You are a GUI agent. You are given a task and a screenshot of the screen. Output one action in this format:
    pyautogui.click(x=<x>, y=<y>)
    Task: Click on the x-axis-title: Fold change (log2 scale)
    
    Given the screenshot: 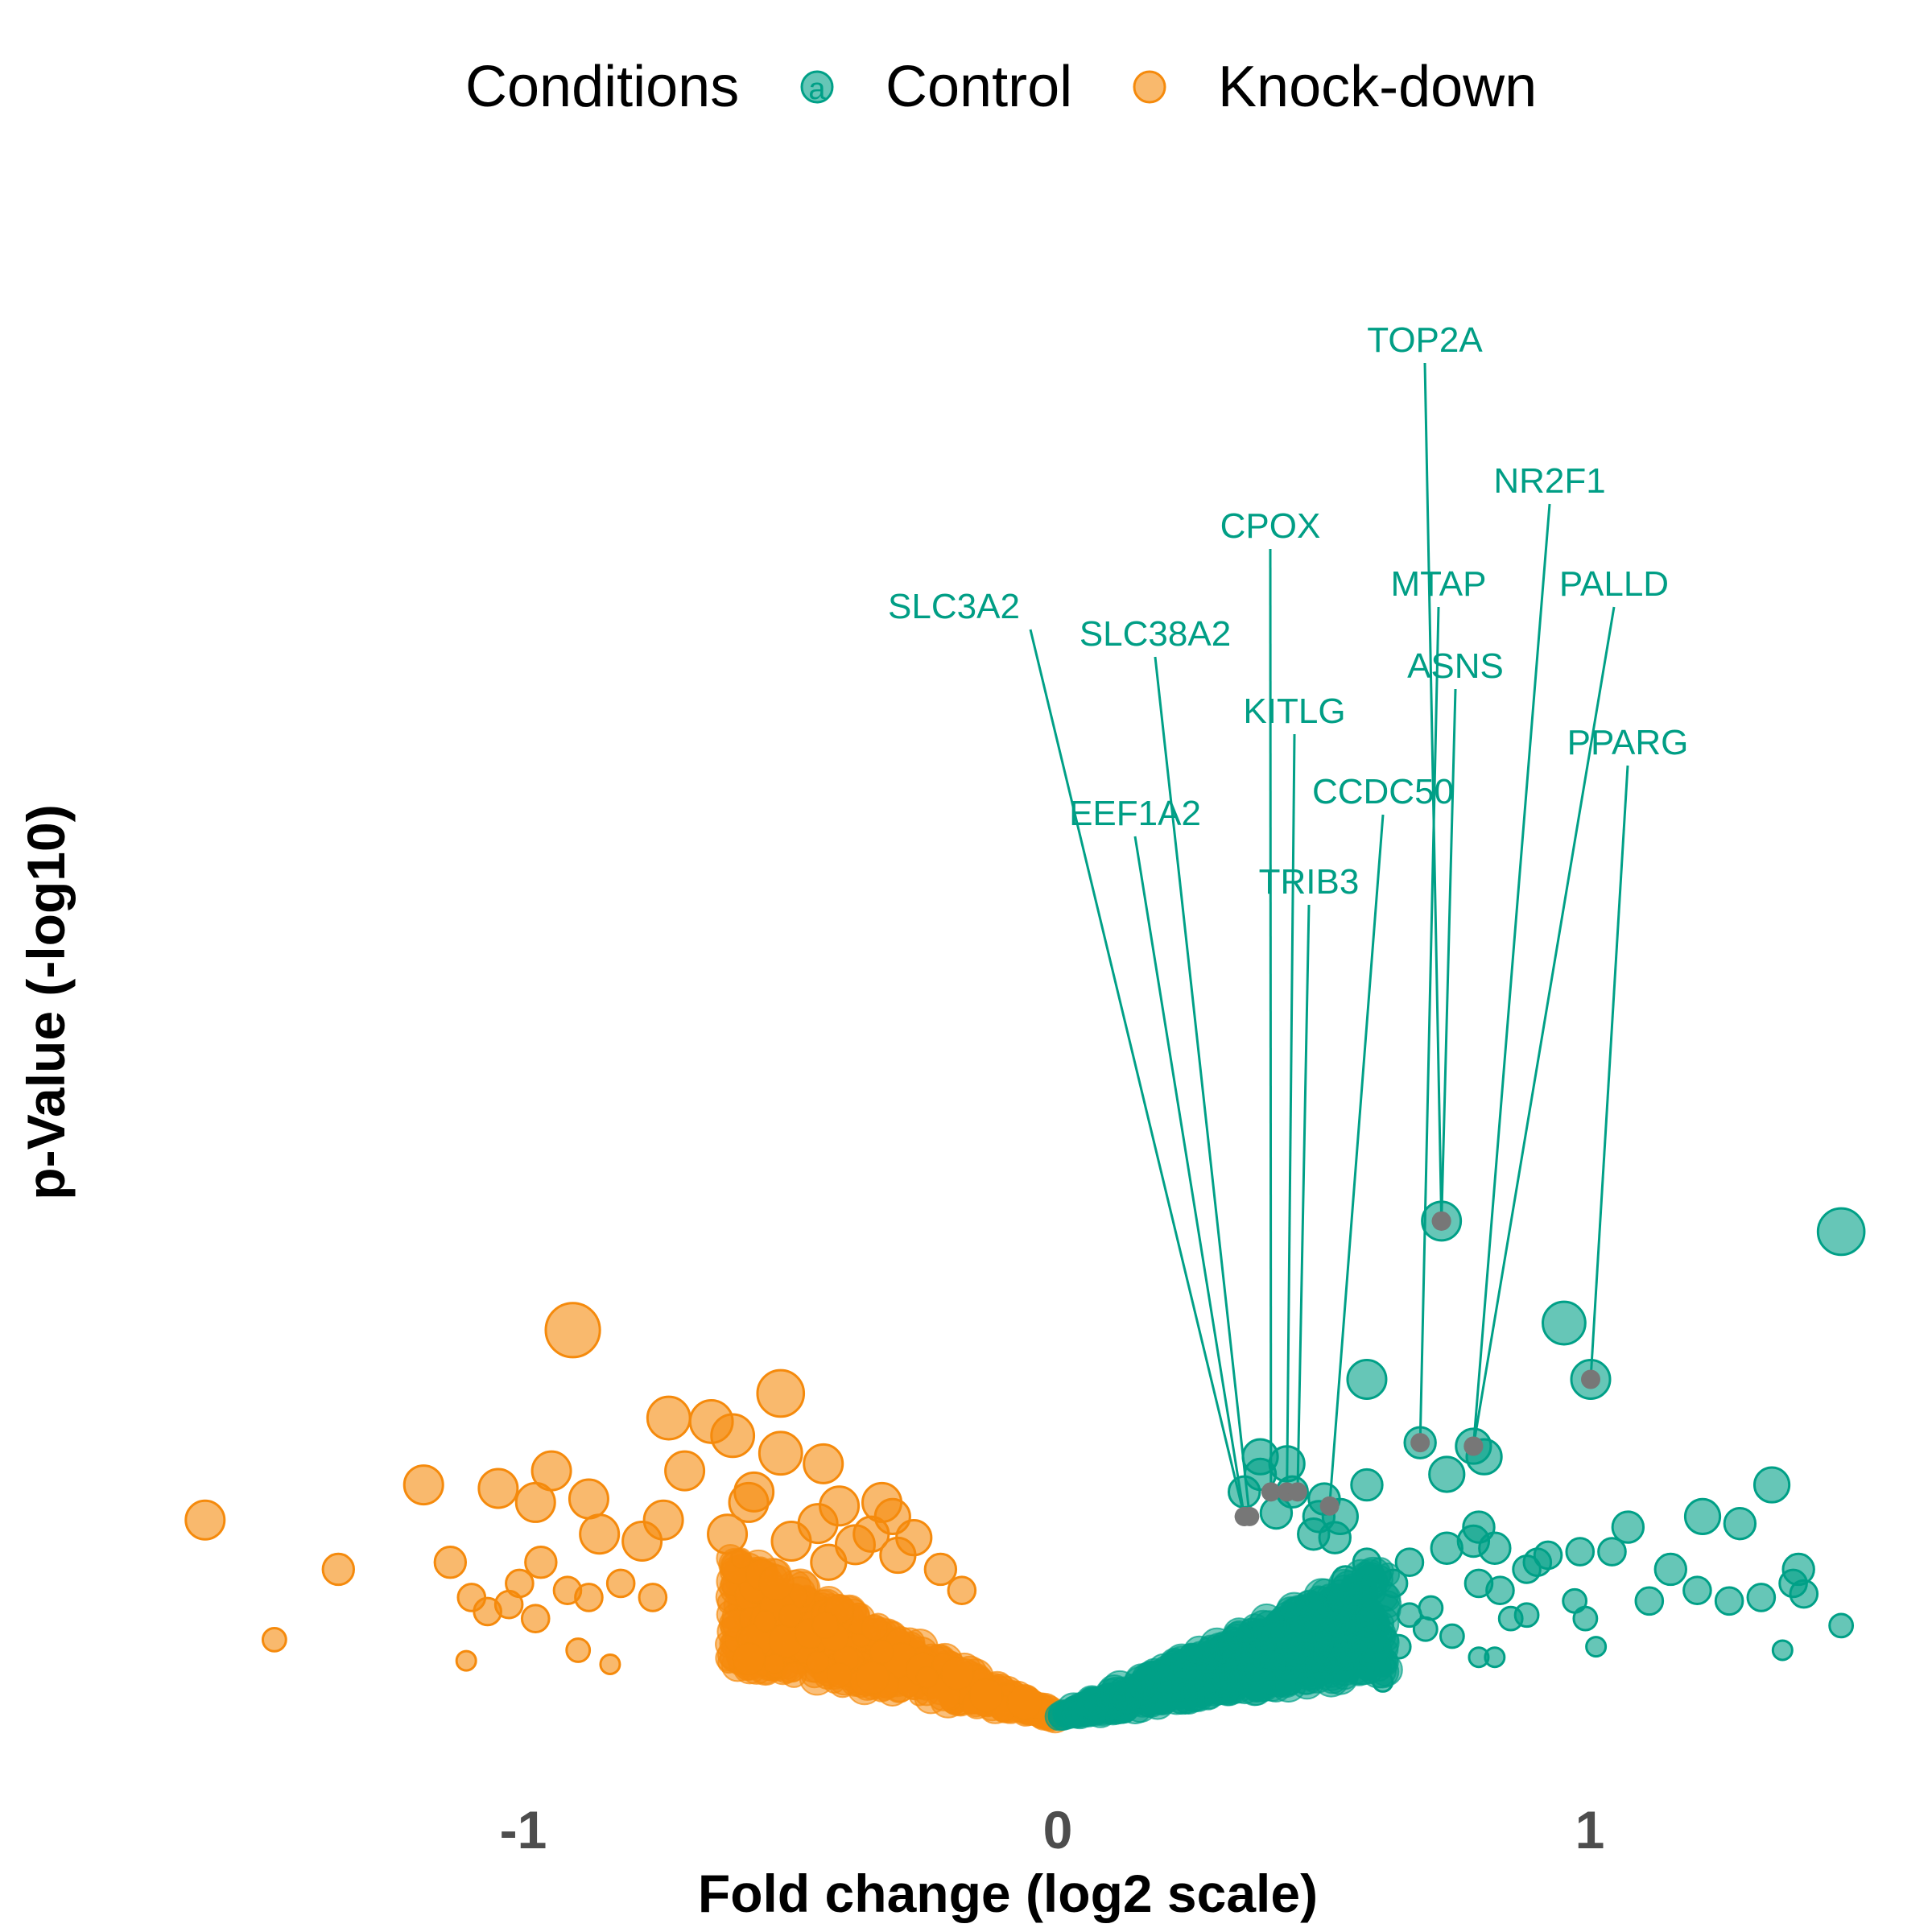 What is the action you would take?
    pyautogui.click(x=1008, y=1893)
    